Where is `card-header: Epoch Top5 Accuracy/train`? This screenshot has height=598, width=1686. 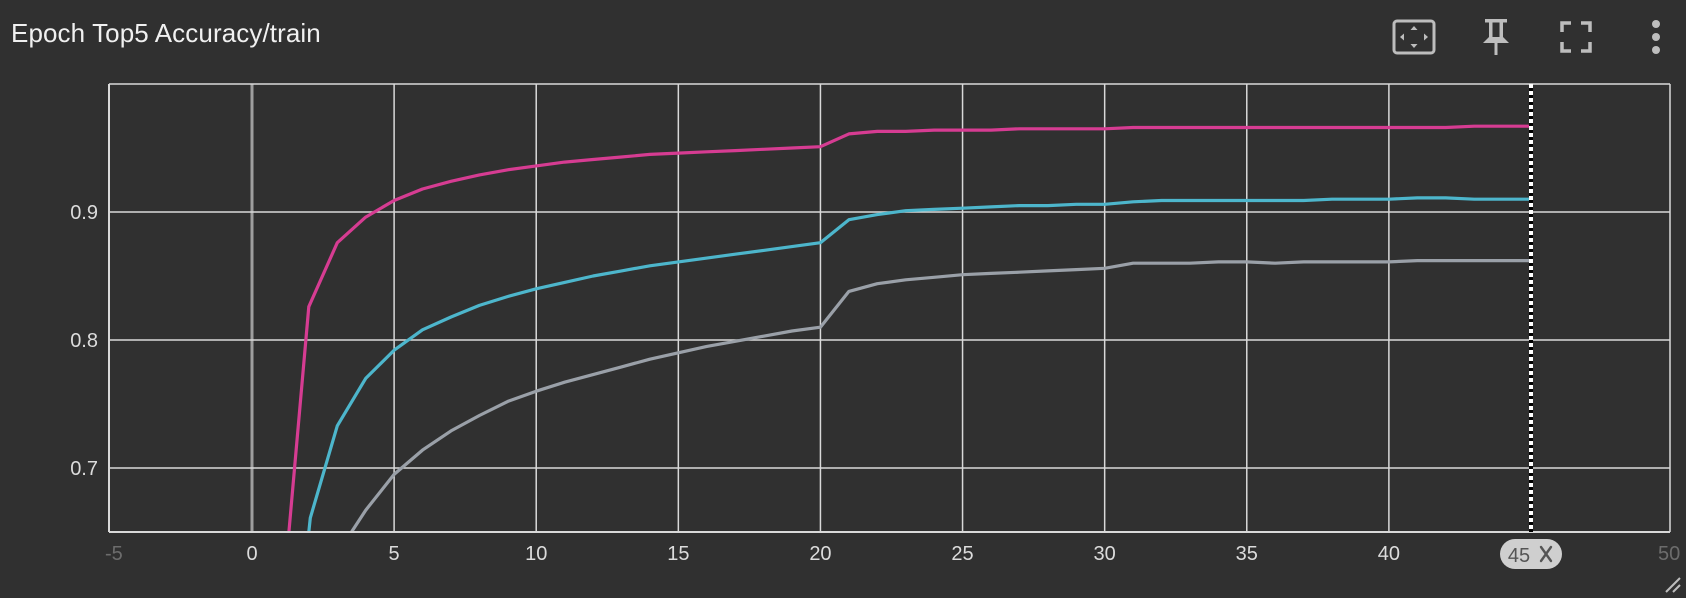 card-header: Epoch Top5 Accuracy/train is located at coordinates (843, 38).